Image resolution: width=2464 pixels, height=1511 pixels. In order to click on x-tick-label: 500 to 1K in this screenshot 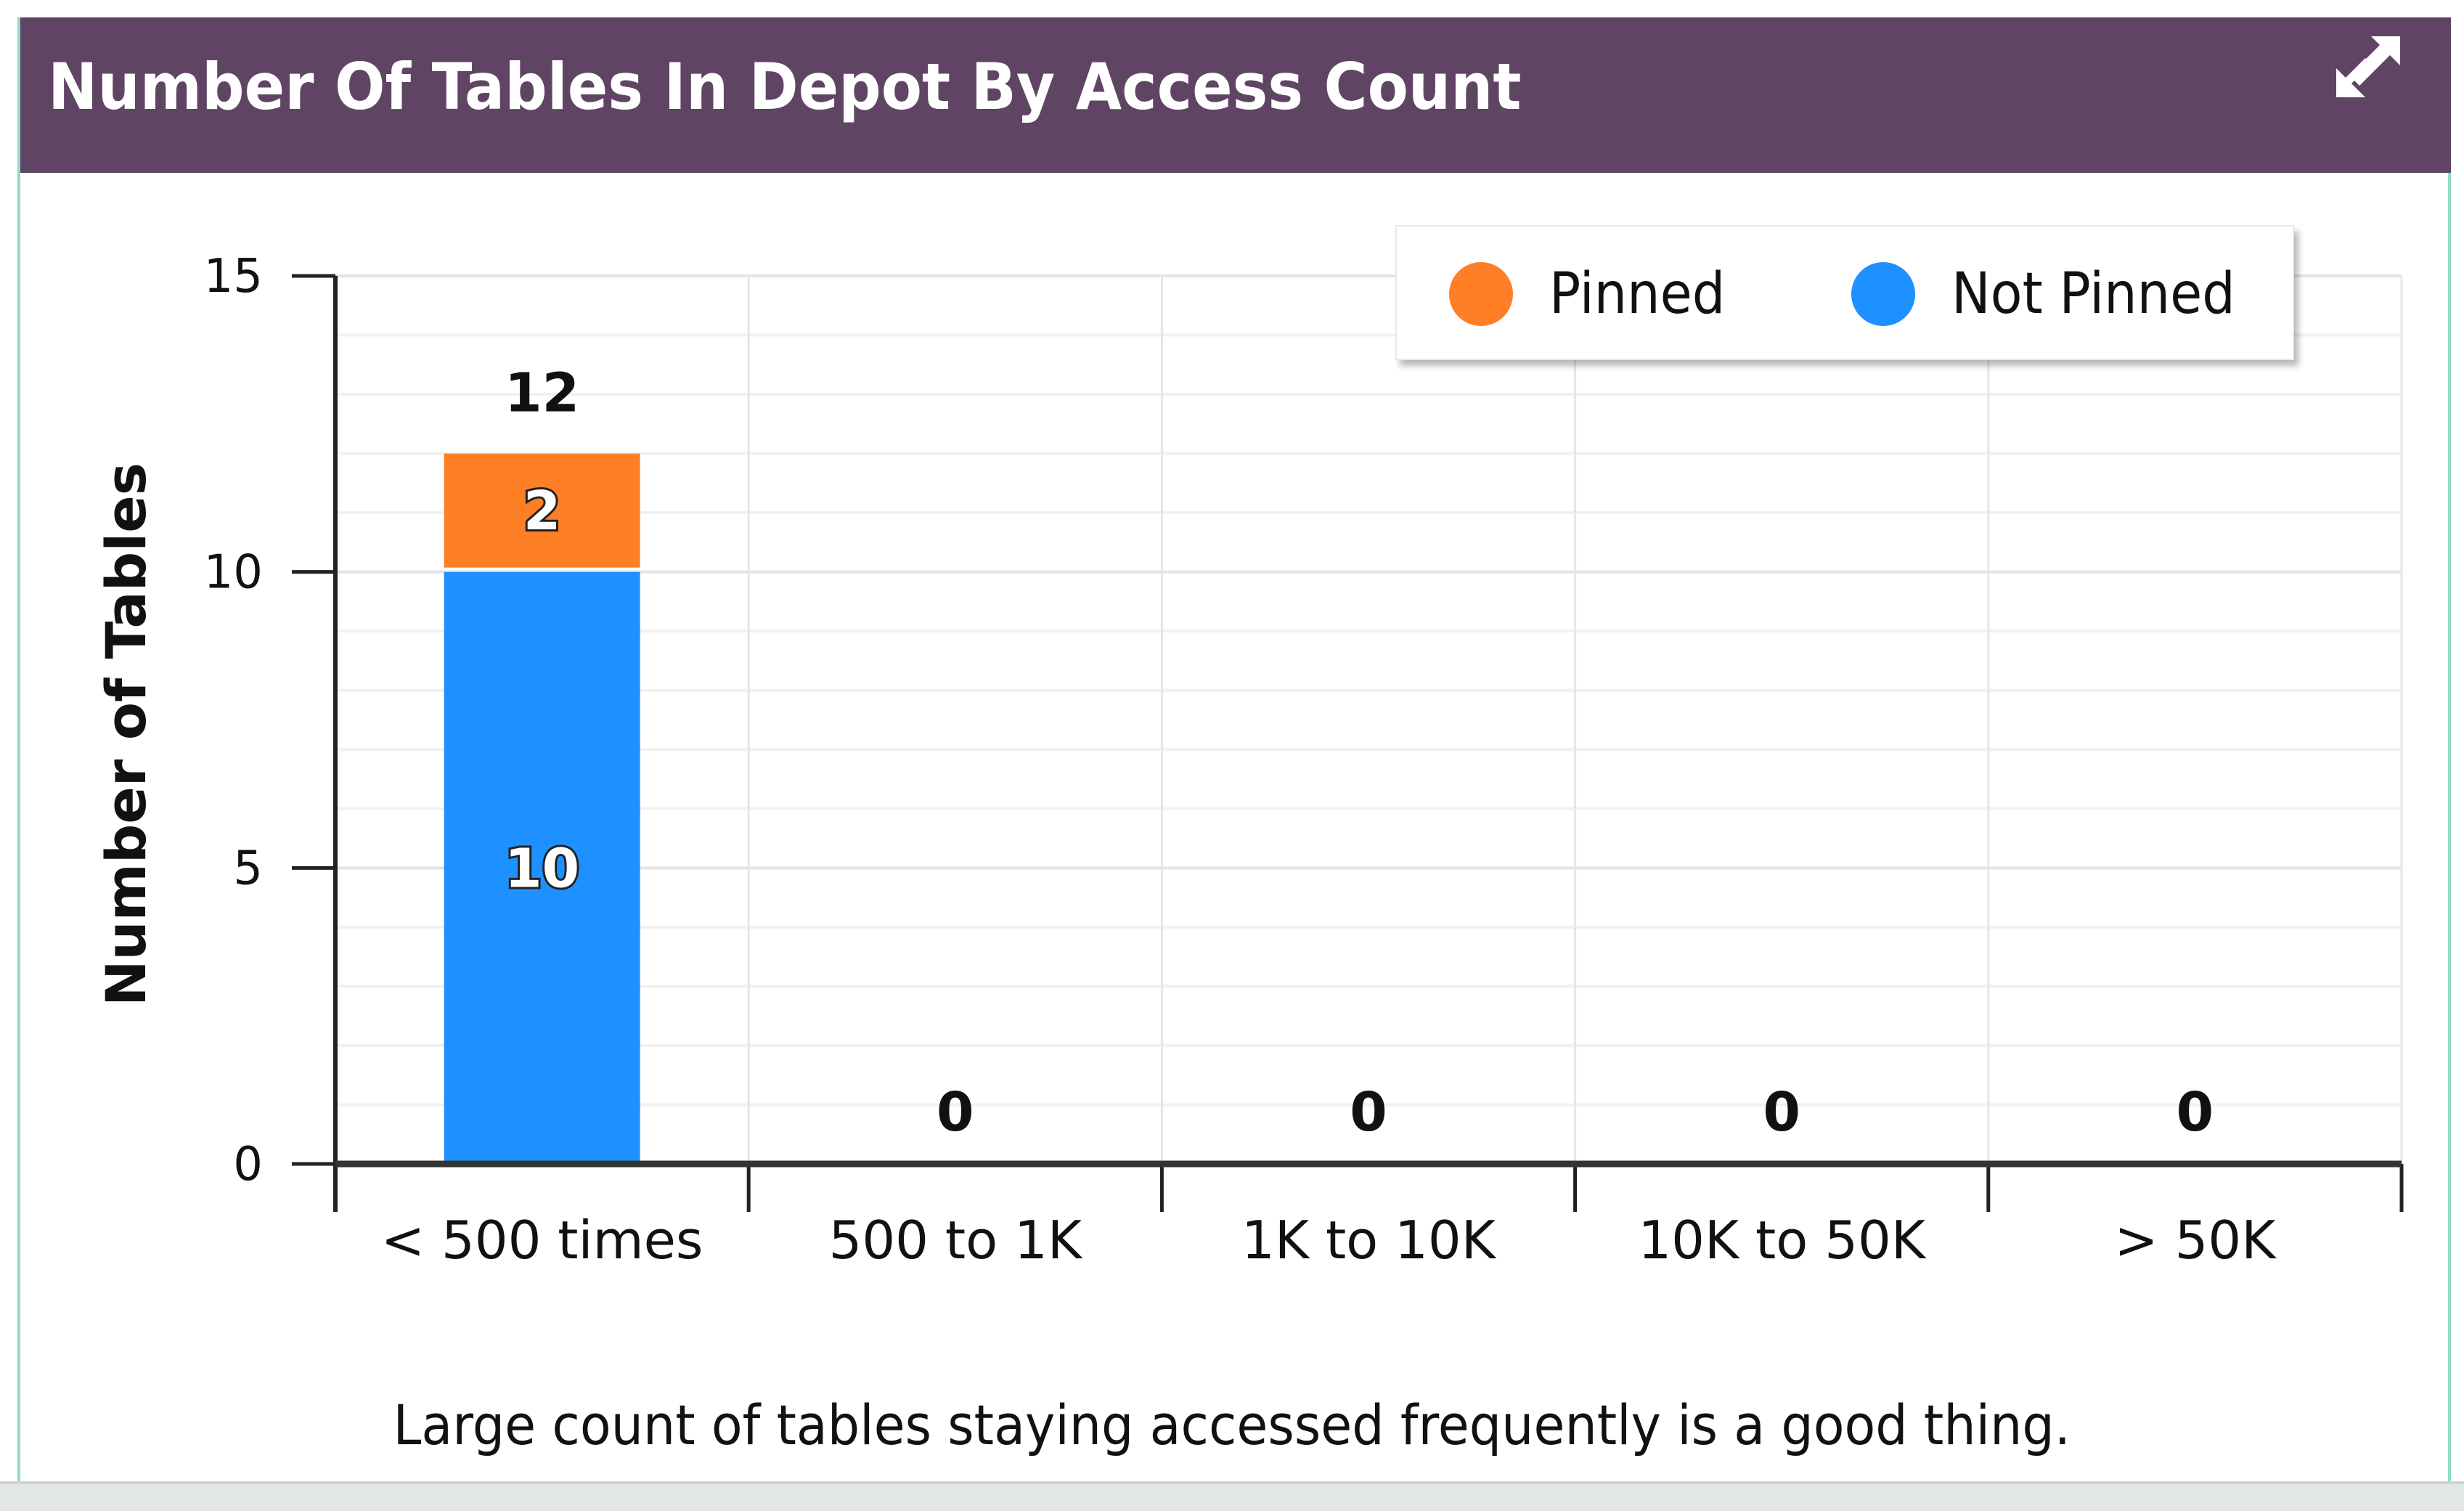, I will do `click(956, 1240)`.